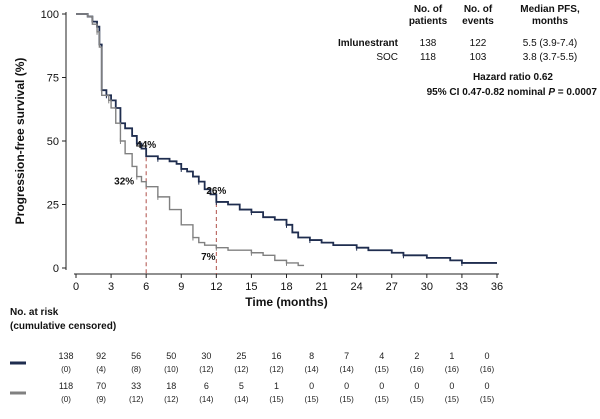 The width and height of the screenshot is (600, 419). Describe the element at coordinates (171, 356) in the screenshot. I see `risk-count: 50` at that location.